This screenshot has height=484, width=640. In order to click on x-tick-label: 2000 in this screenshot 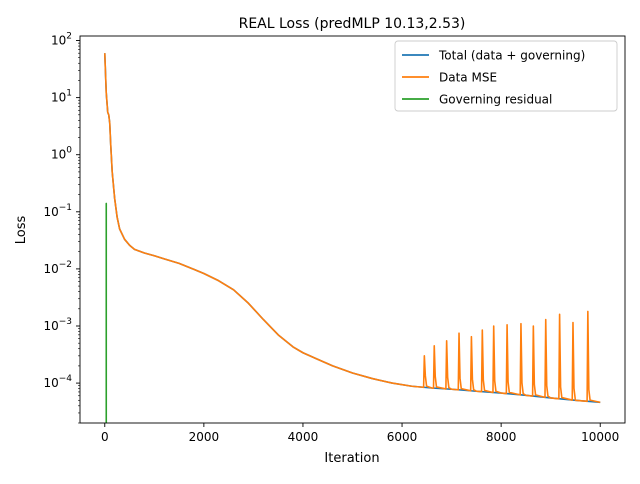, I will do `click(204, 437)`.